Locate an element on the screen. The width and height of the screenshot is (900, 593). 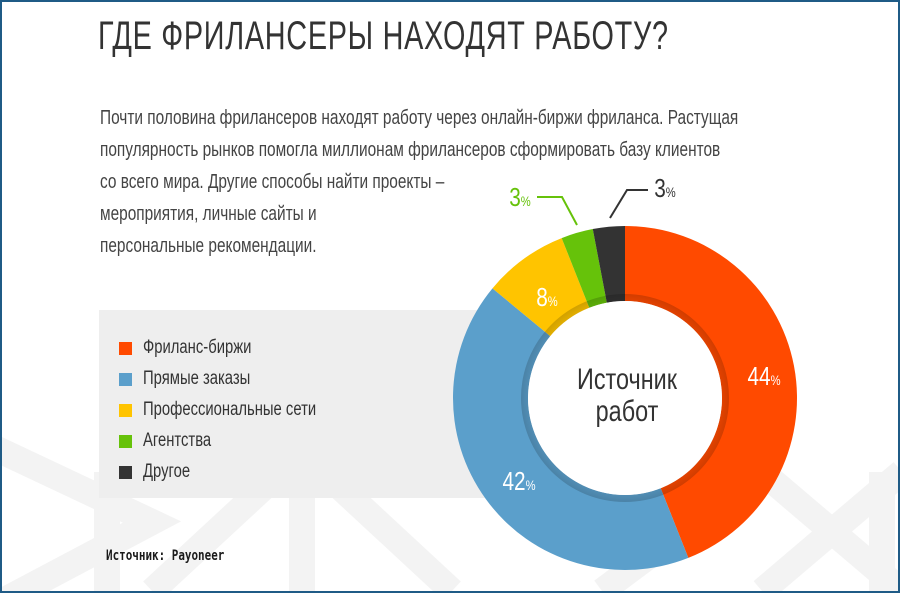
legend-label: Прямые заказы is located at coordinates (197, 378).